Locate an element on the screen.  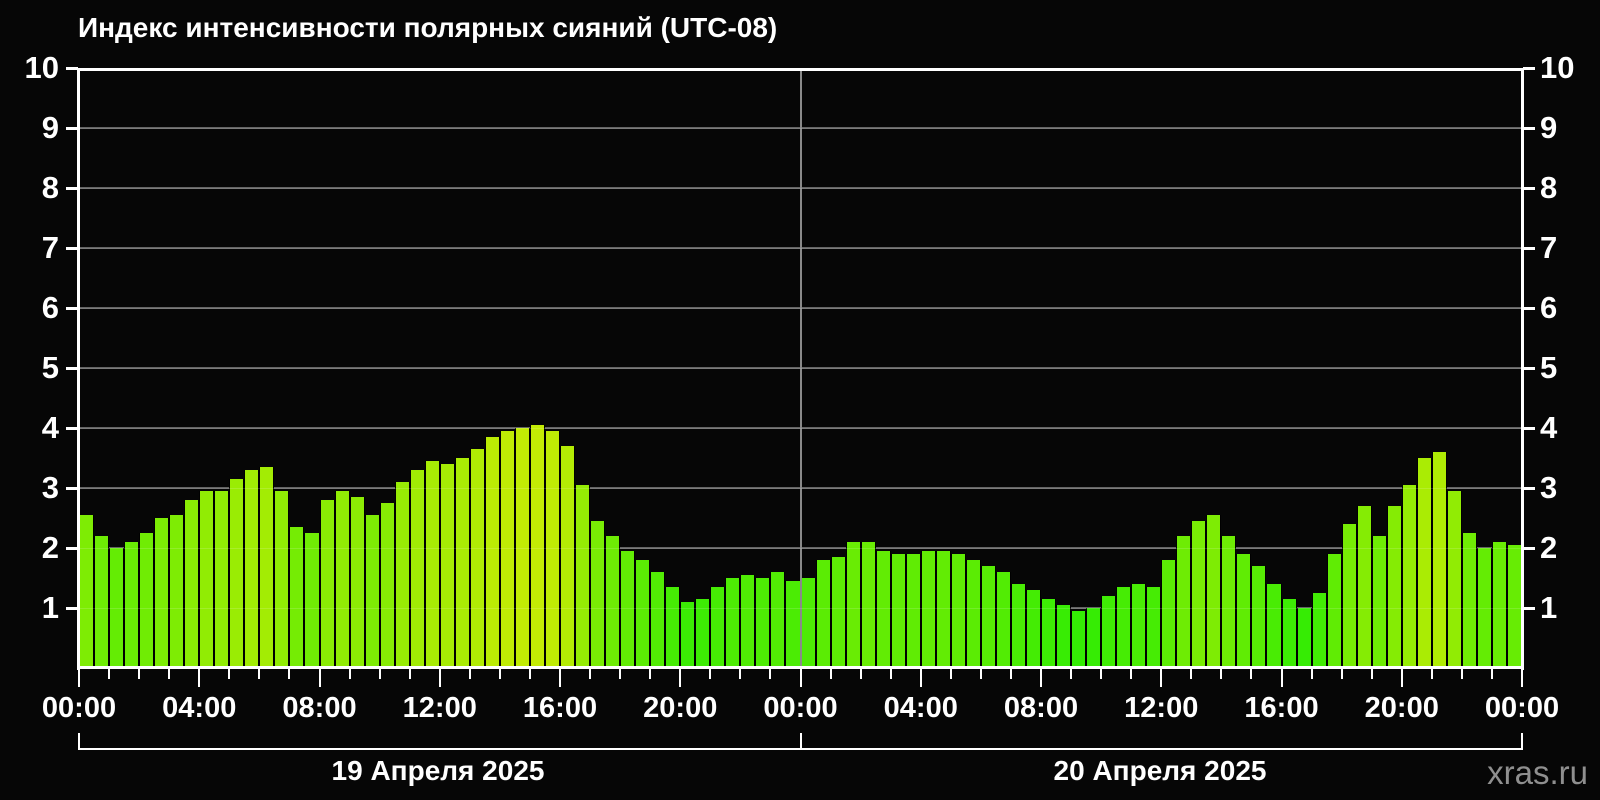
y-axis-label: 9 is located at coordinates (1549, 127).